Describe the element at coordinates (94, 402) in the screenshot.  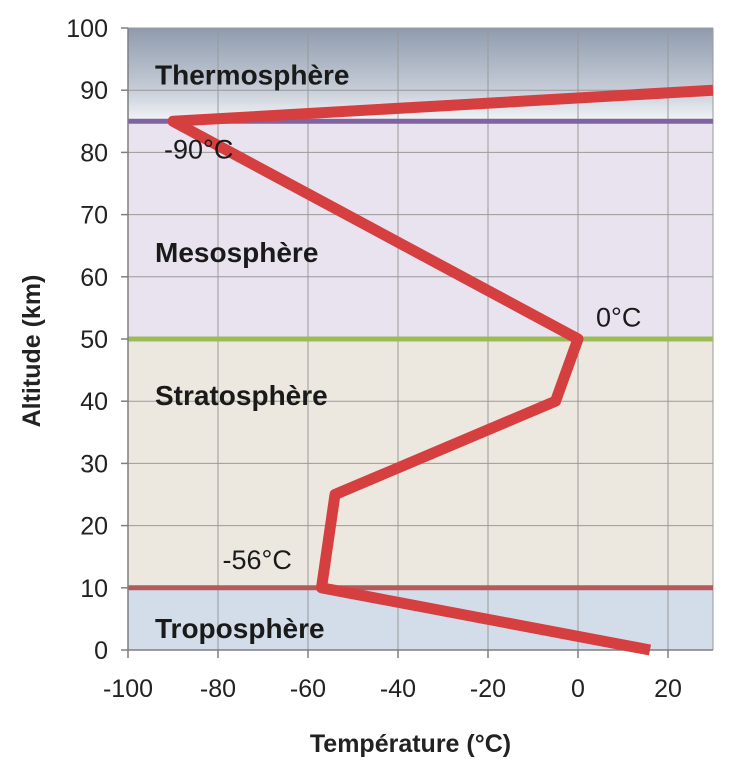
I see `y-tick-label: 40` at that location.